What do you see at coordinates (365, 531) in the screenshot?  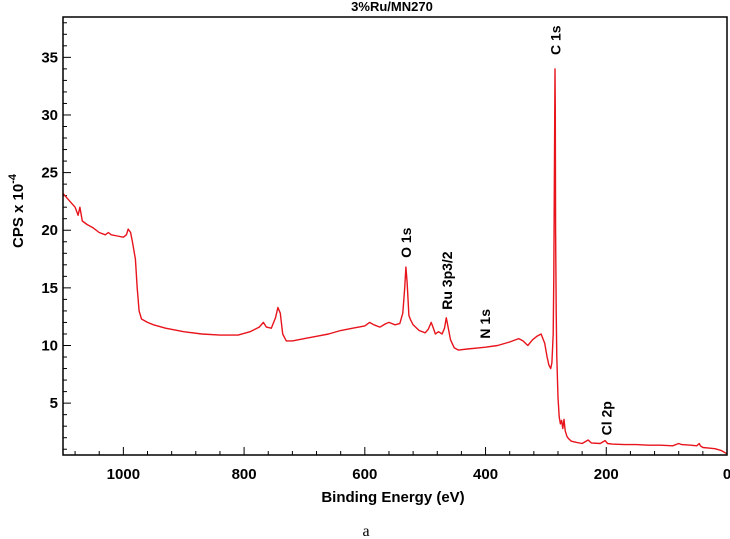 I see `figure-caption: a` at bounding box center [365, 531].